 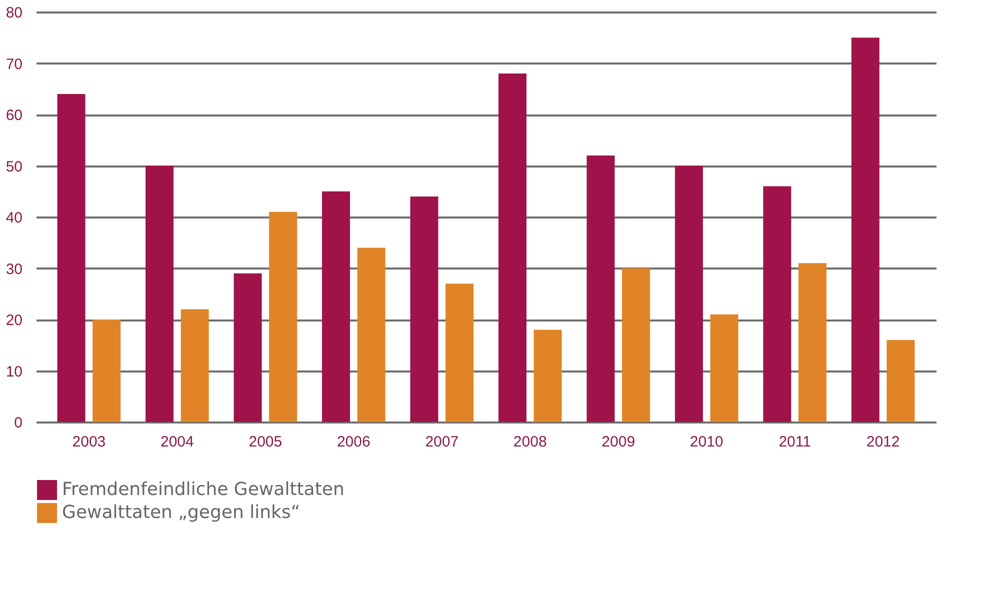 I want to click on y-tick-label: 20, so click(x=14, y=320).